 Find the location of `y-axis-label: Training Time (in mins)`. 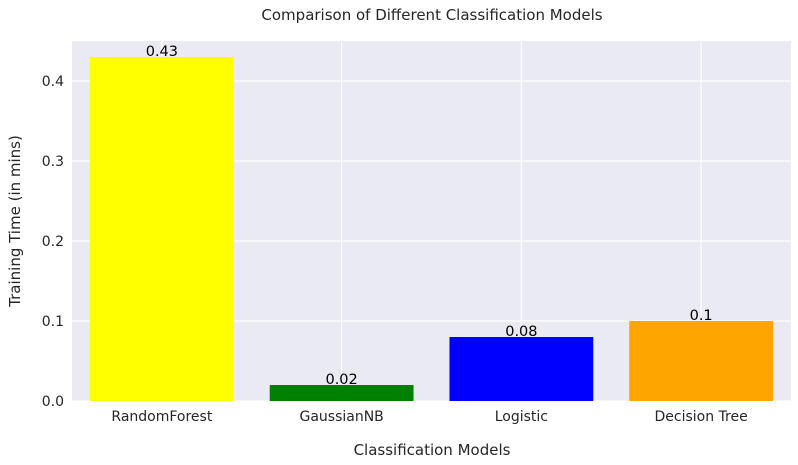

y-axis-label: Training Time (in mins) is located at coordinates (15, 221).